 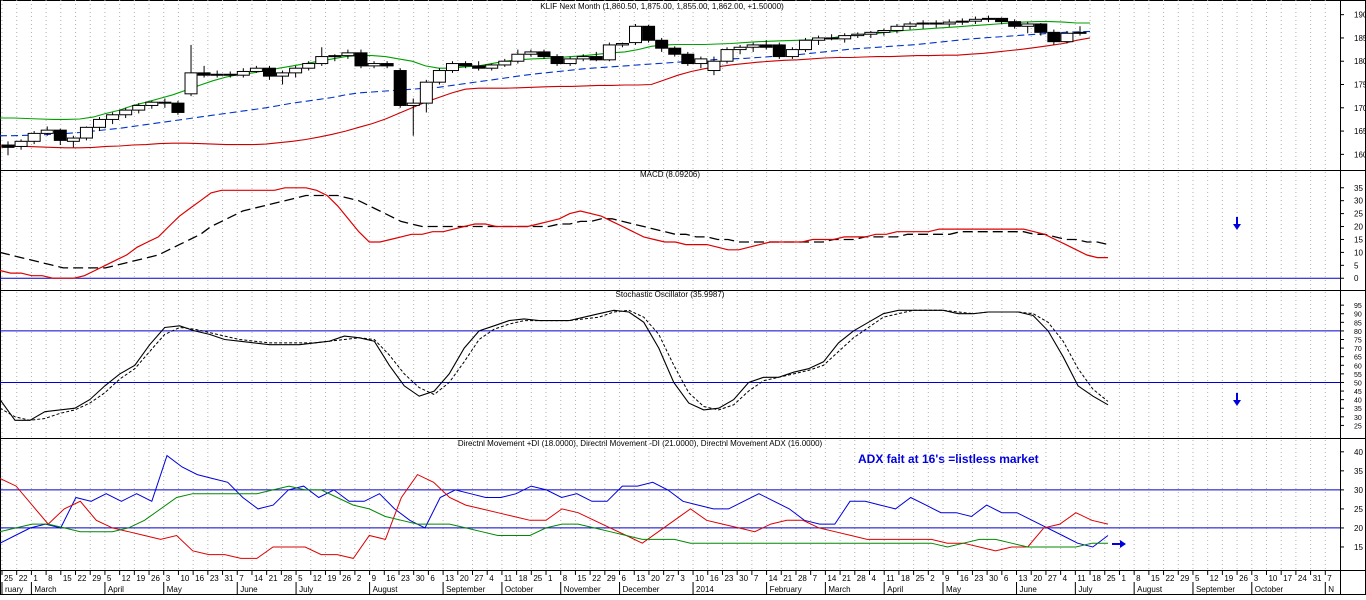 I want to click on x-tick-label: 29, so click(x=96, y=578).